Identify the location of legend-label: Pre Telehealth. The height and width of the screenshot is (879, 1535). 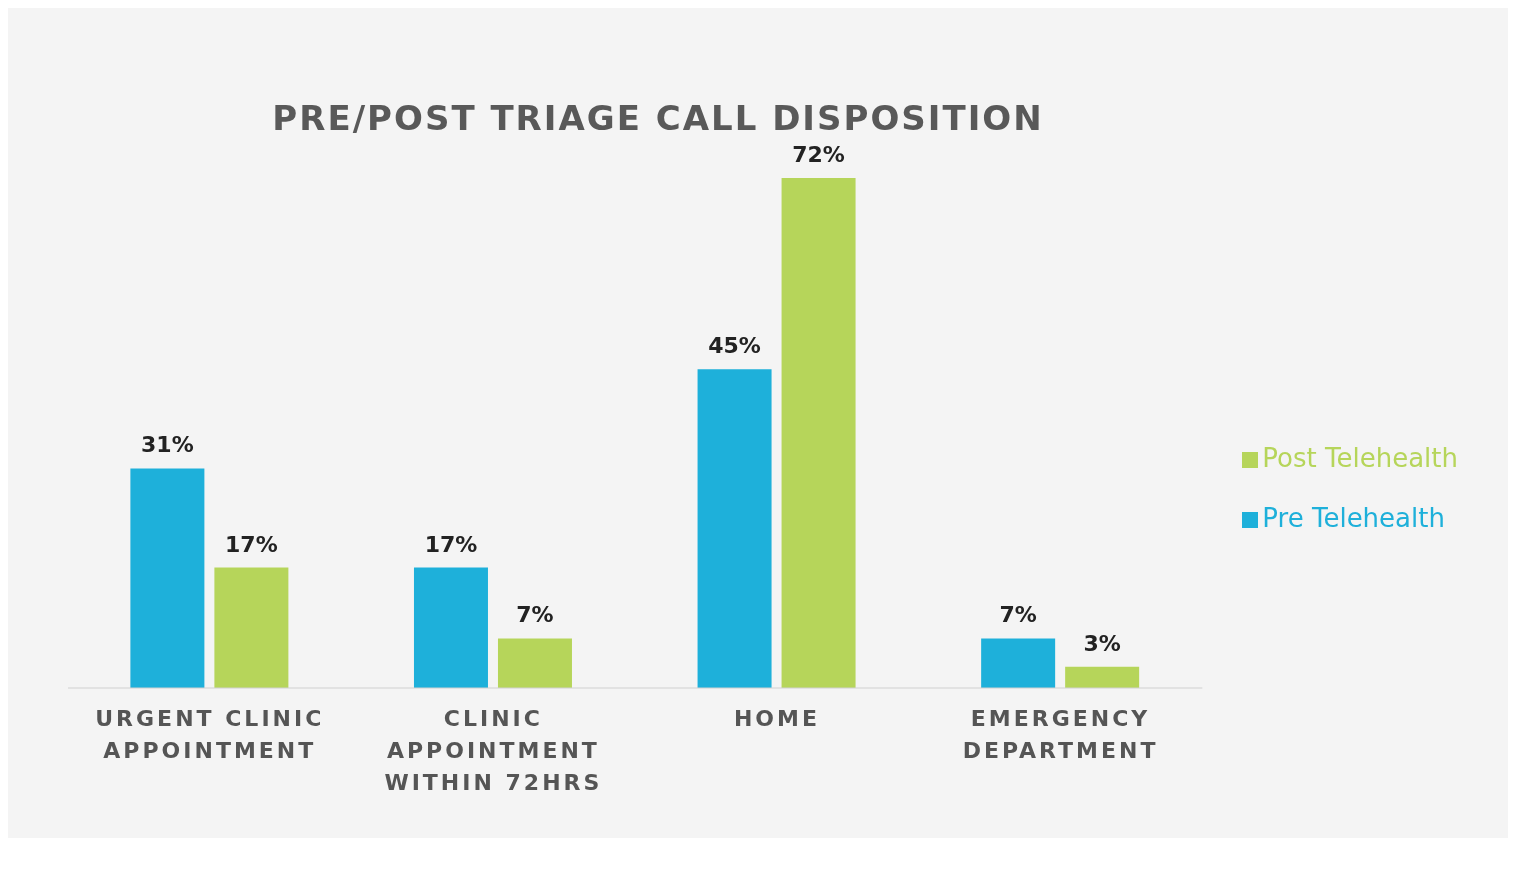
(1353, 518).